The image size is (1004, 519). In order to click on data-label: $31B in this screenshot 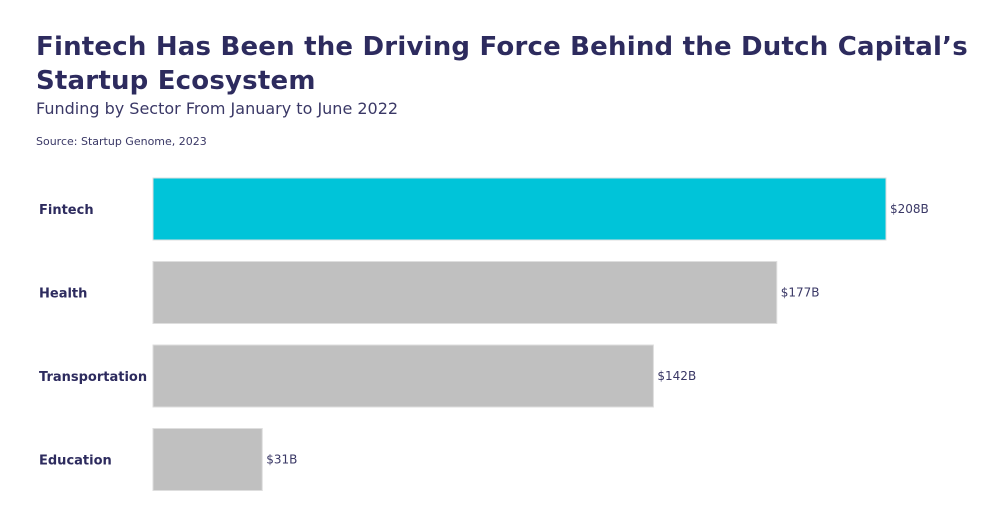, I will do `click(281, 460)`.